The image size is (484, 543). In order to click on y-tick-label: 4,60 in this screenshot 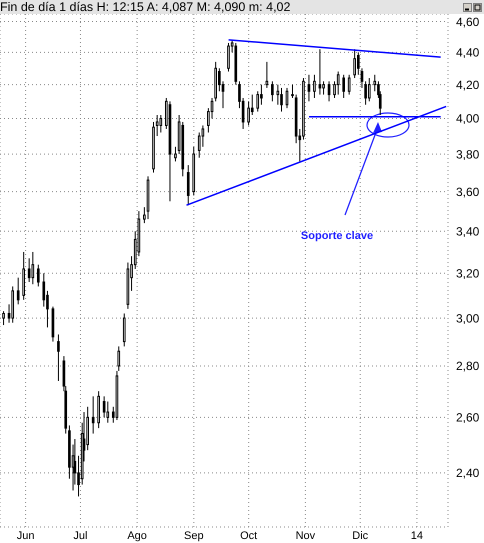, I will do `click(468, 21)`.